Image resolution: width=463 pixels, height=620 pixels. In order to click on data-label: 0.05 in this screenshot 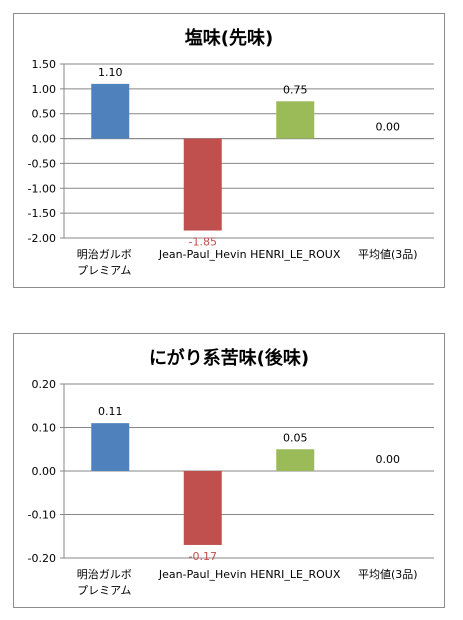, I will do `click(295, 437)`.